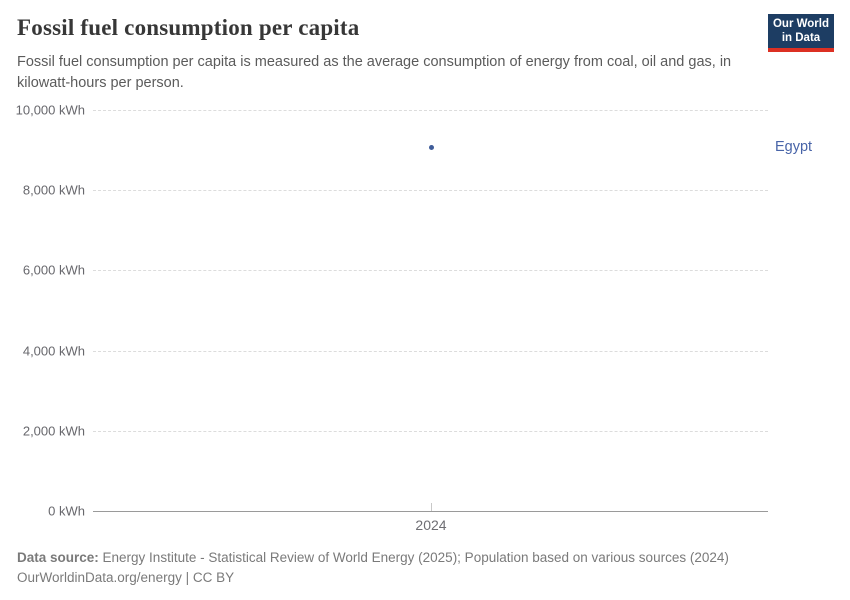 The image size is (850, 600). What do you see at coordinates (126, 577) in the screenshot?
I see `owid-url-license-link: OurWorldinData.org/energy | CC BY` at bounding box center [126, 577].